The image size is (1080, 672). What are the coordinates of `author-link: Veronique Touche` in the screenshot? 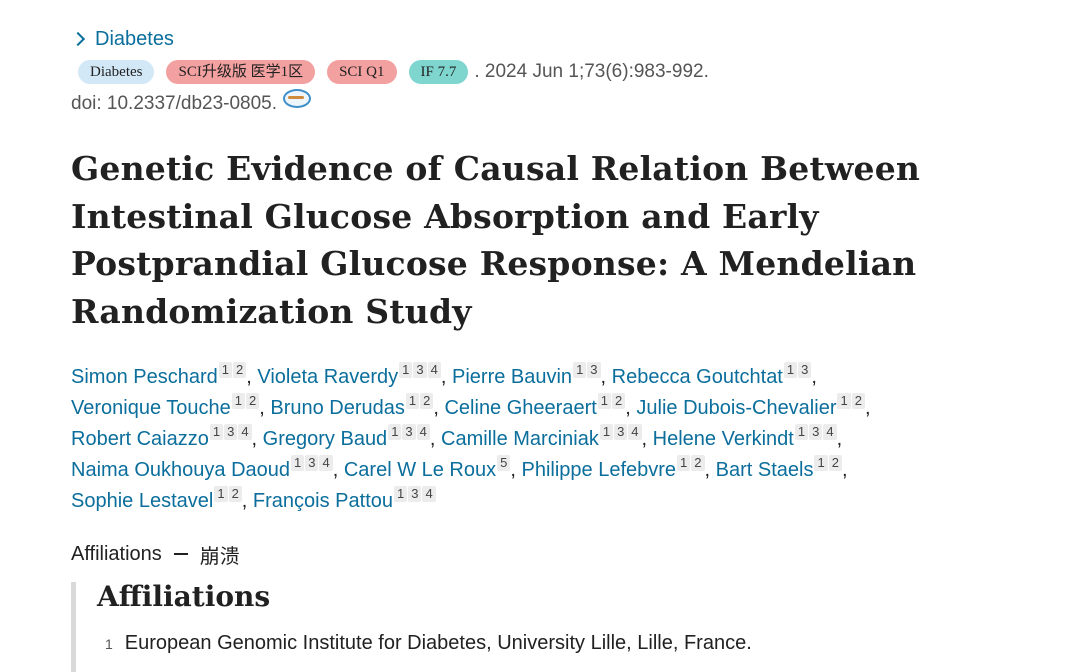 It's located at (151, 408).